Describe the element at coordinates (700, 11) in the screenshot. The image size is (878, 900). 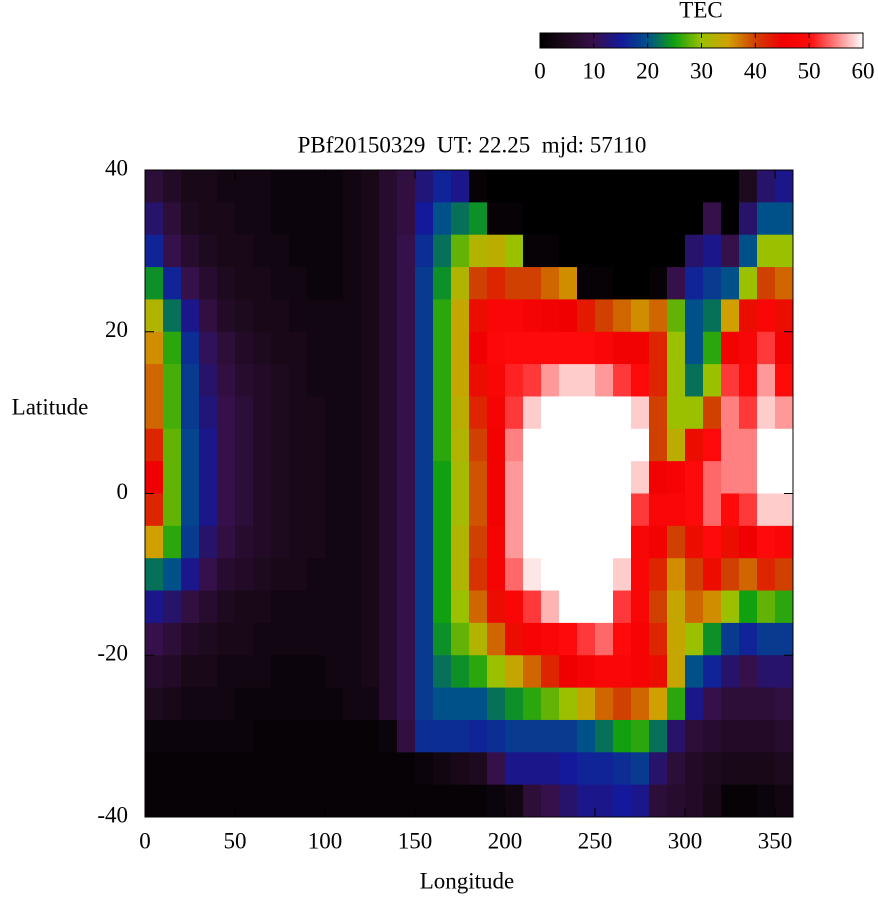
I see `colorbar-title: TEC` at that location.